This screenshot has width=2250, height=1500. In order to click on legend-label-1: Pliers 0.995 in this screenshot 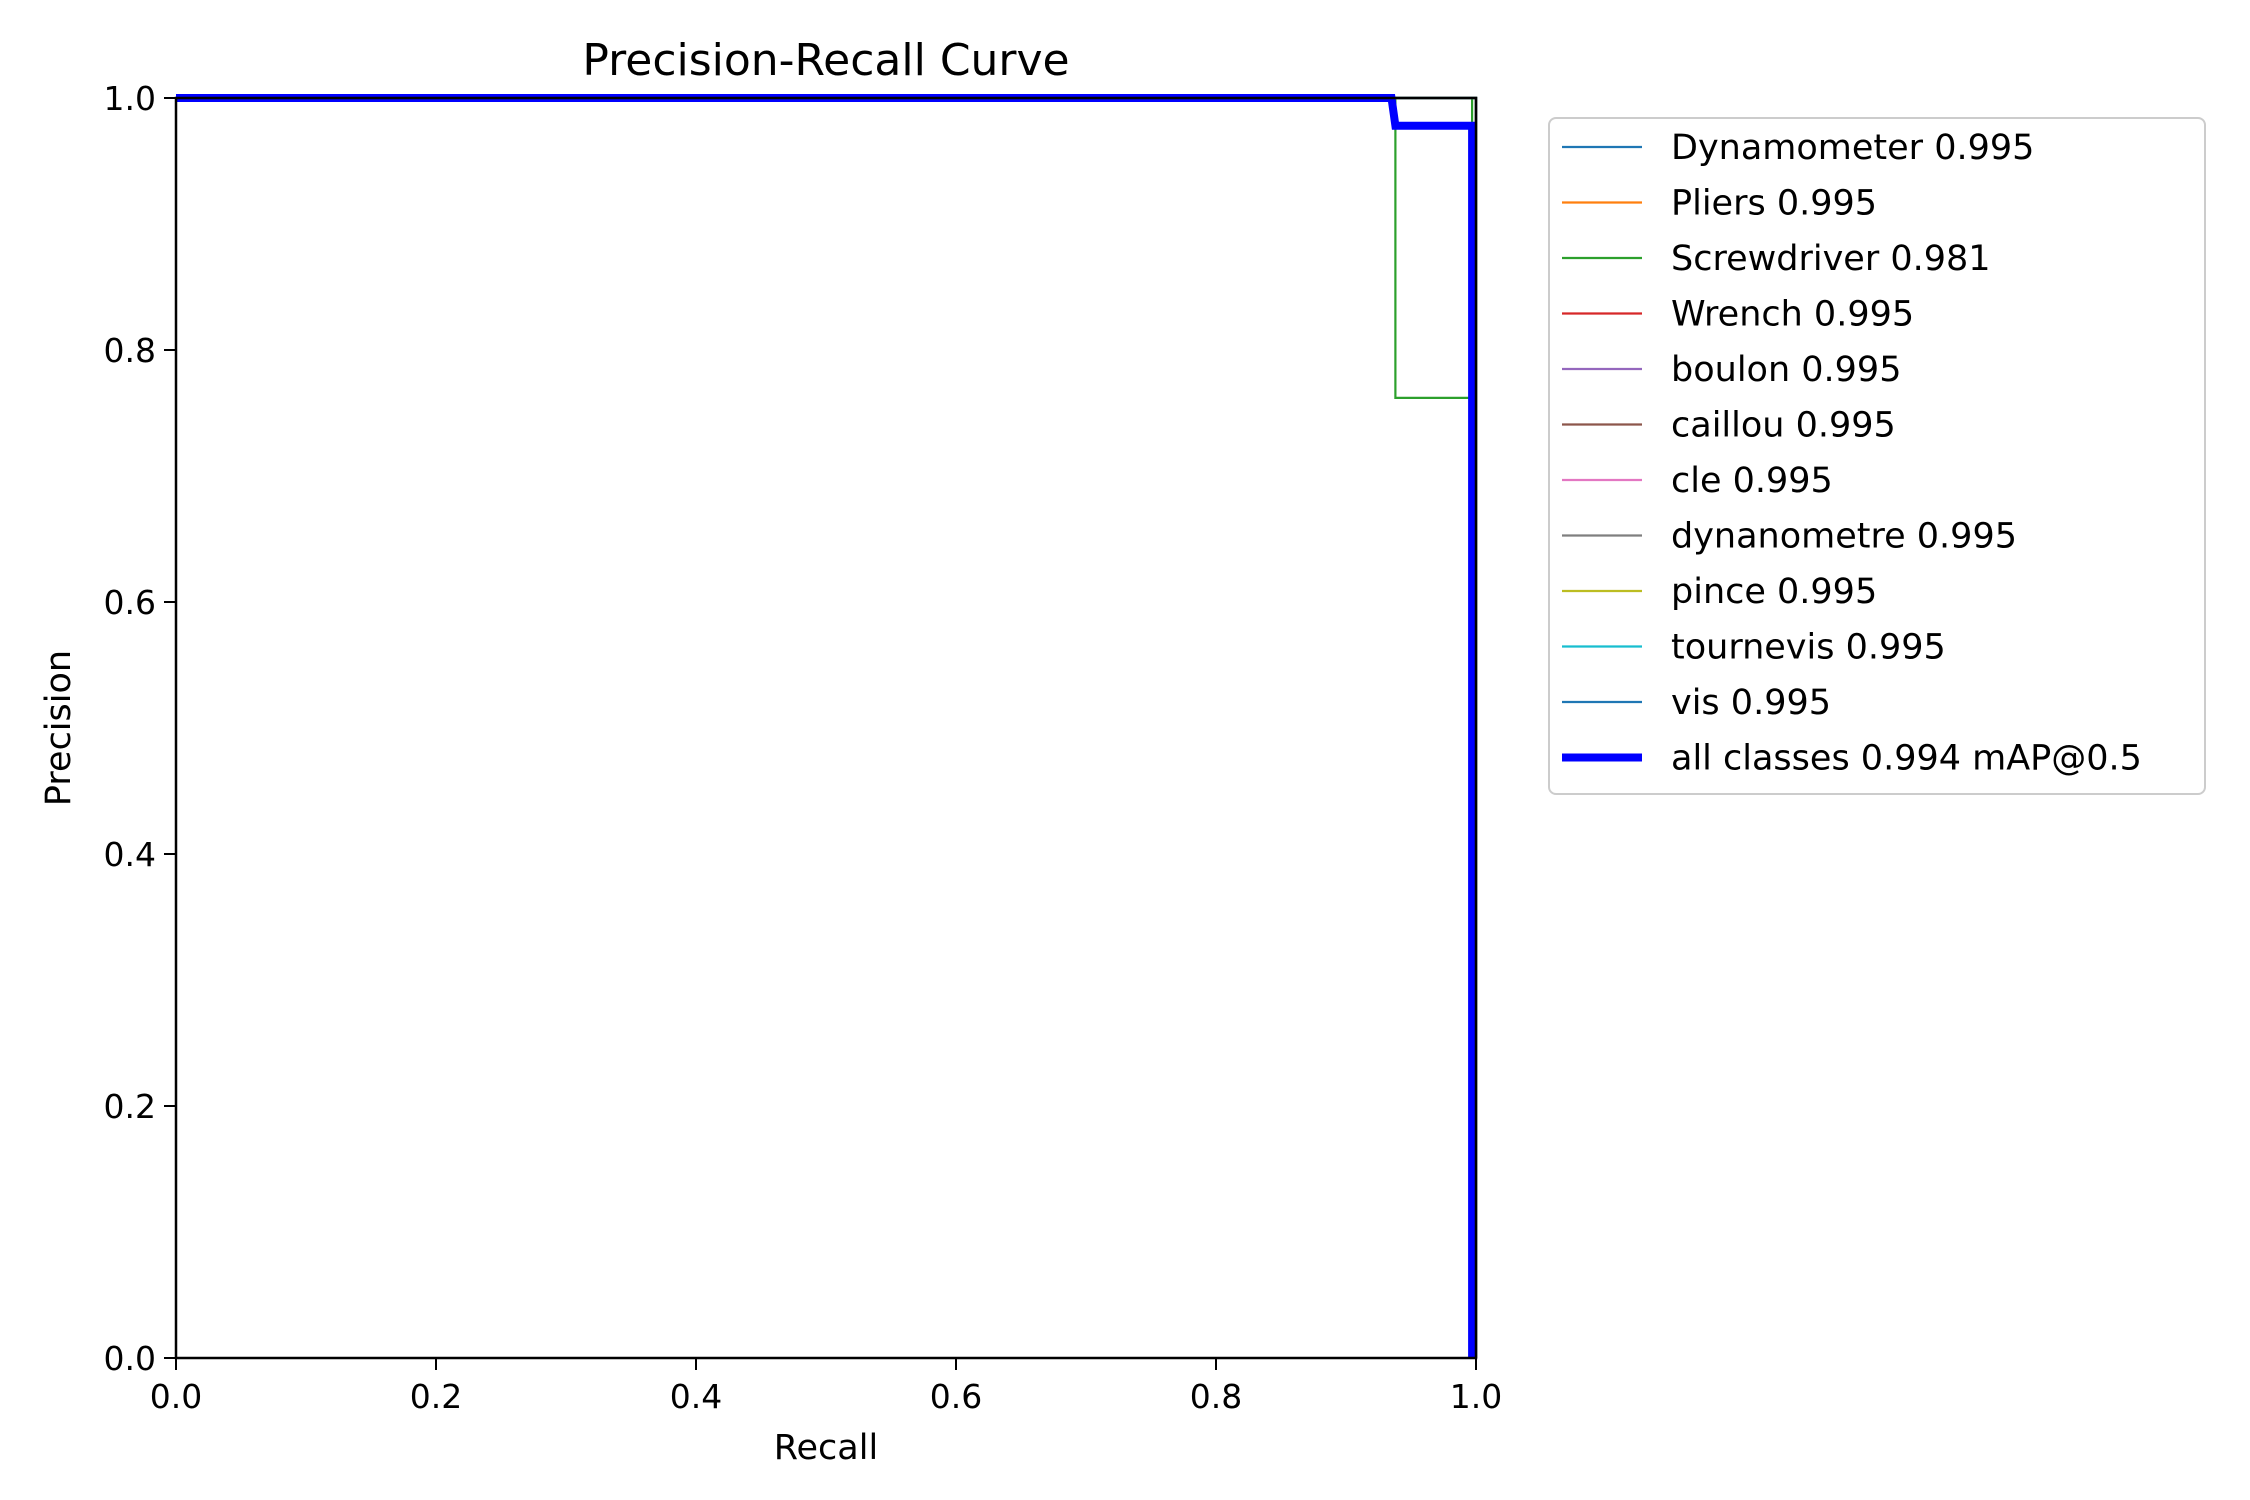, I will do `click(1774, 204)`.